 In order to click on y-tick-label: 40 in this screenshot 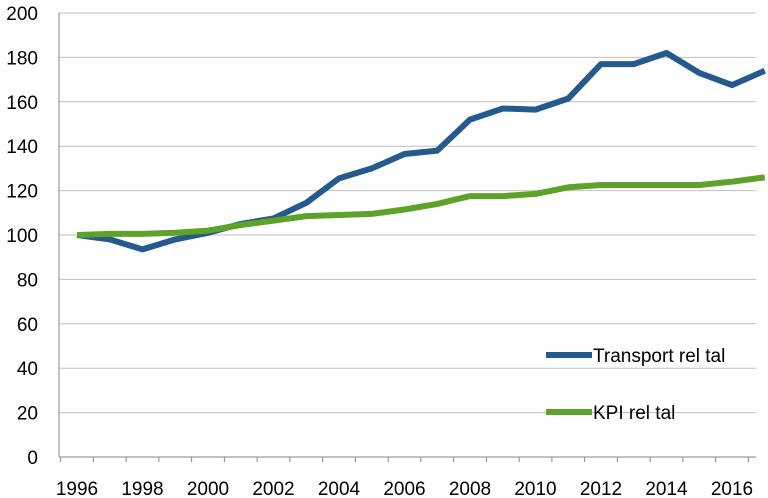, I will do `click(27, 369)`.